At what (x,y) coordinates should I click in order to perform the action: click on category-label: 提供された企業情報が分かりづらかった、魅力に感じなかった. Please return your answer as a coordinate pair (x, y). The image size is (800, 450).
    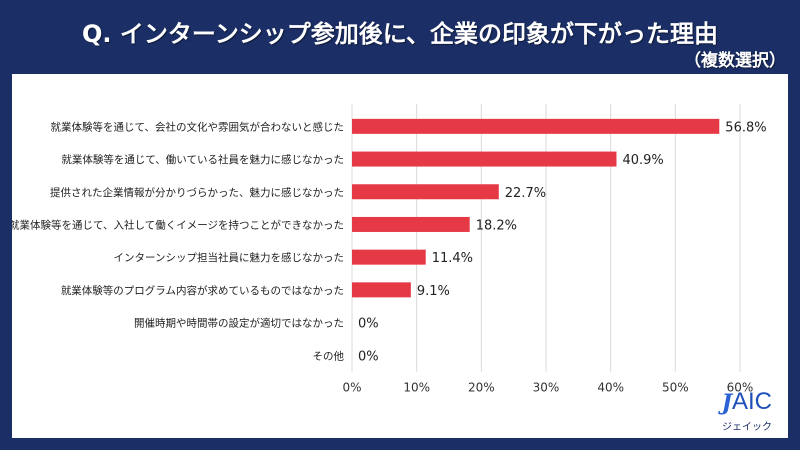
    Looking at the image, I should click on (197, 192).